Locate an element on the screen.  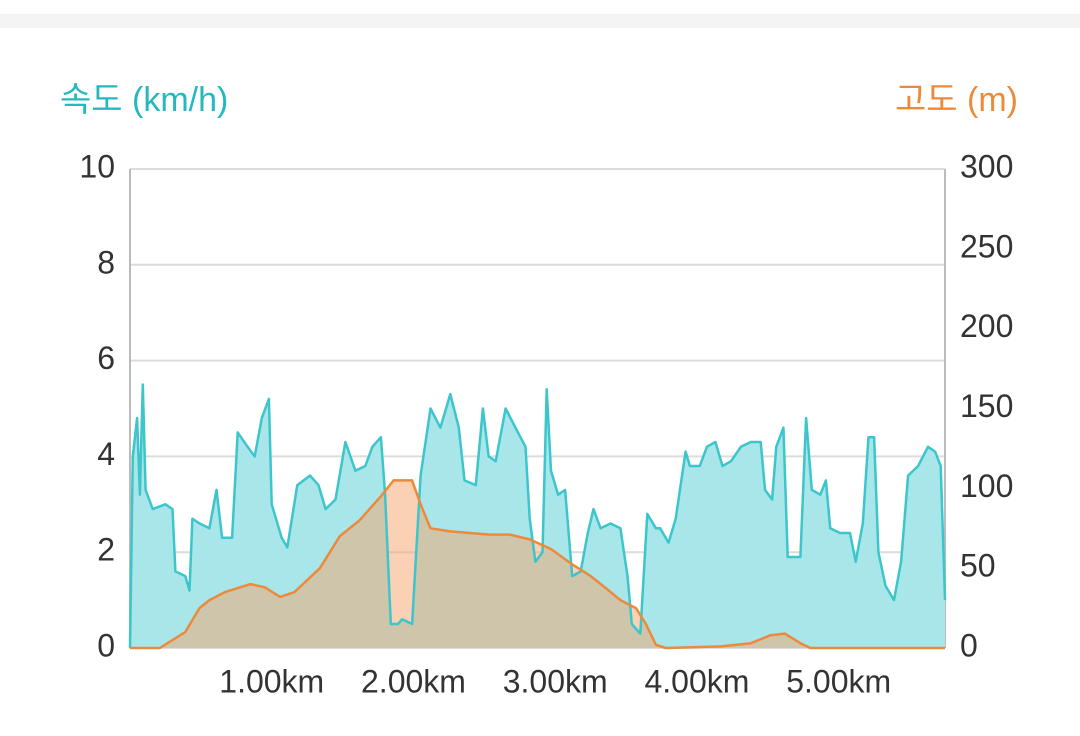
x-tick-label: 3.00km is located at coordinates (555, 681).